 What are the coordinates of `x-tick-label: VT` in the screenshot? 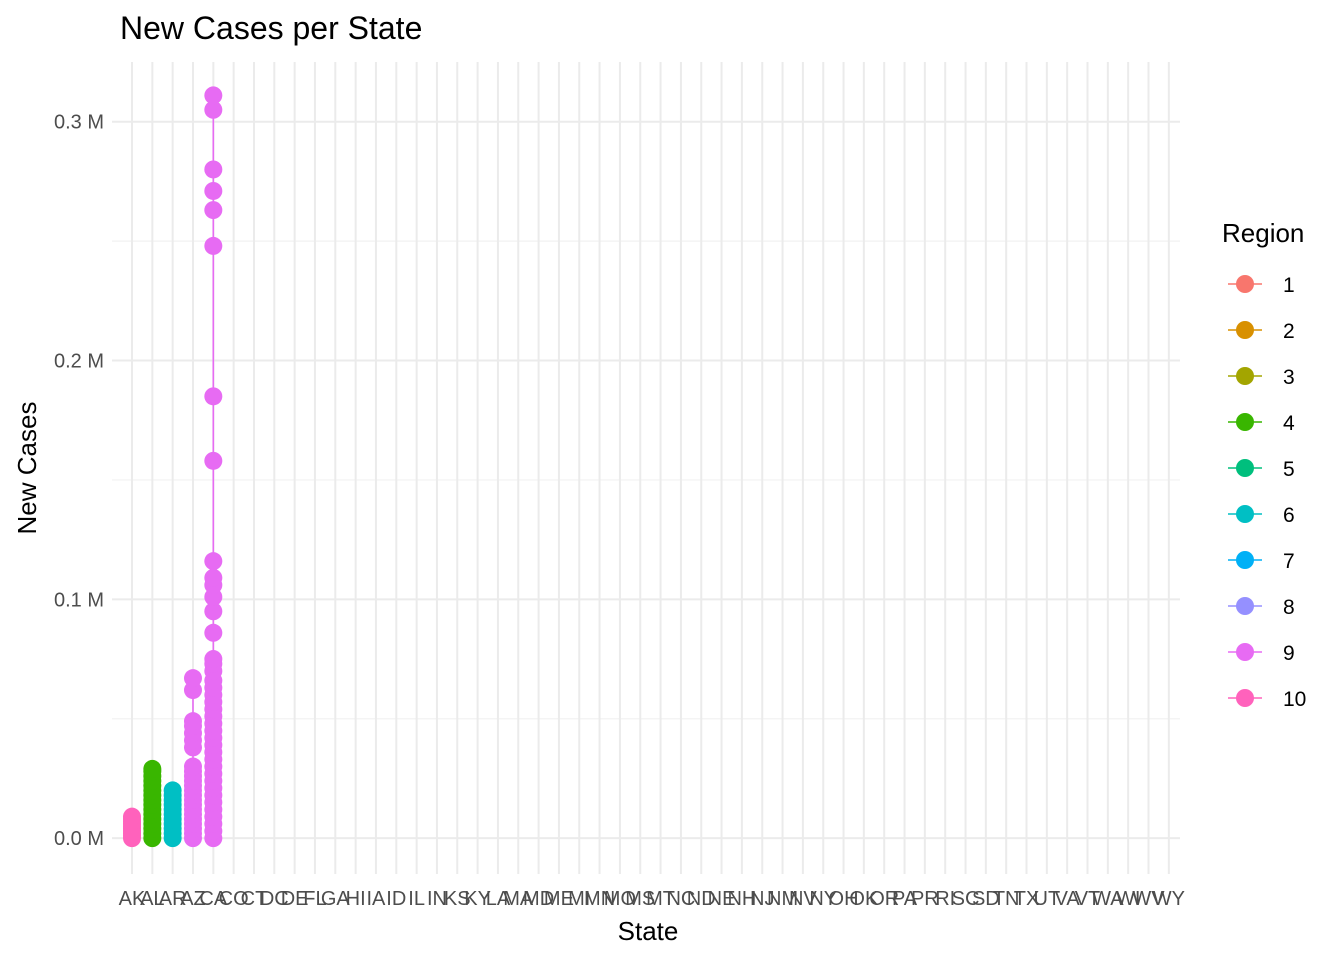 It's located at (1088, 899).